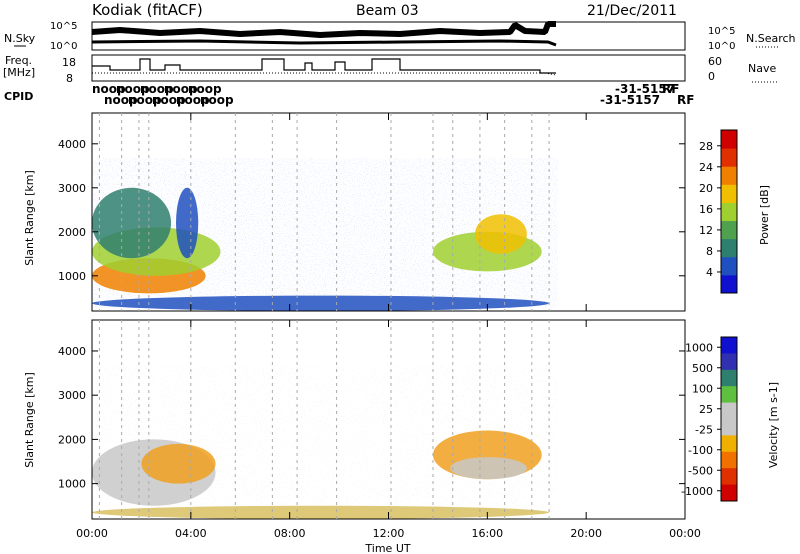 The image size is (800, 554). I want to click on beam-title: Beam 03, so click(387, 11).